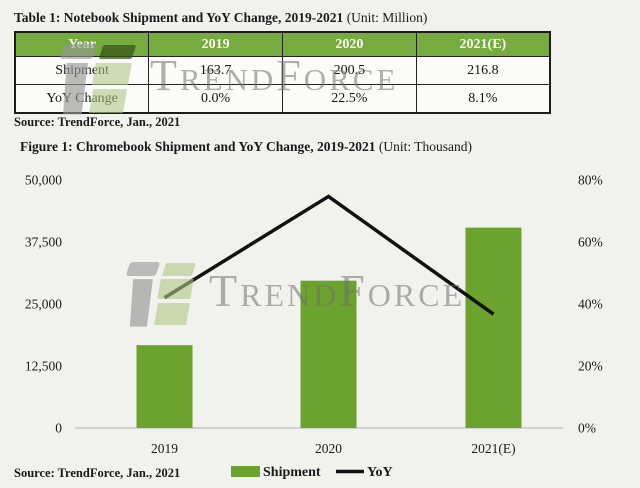  Describe the element at coordinates (43, 242) in the screenshot. I see `left-axis-tick: 37,500` at that location.